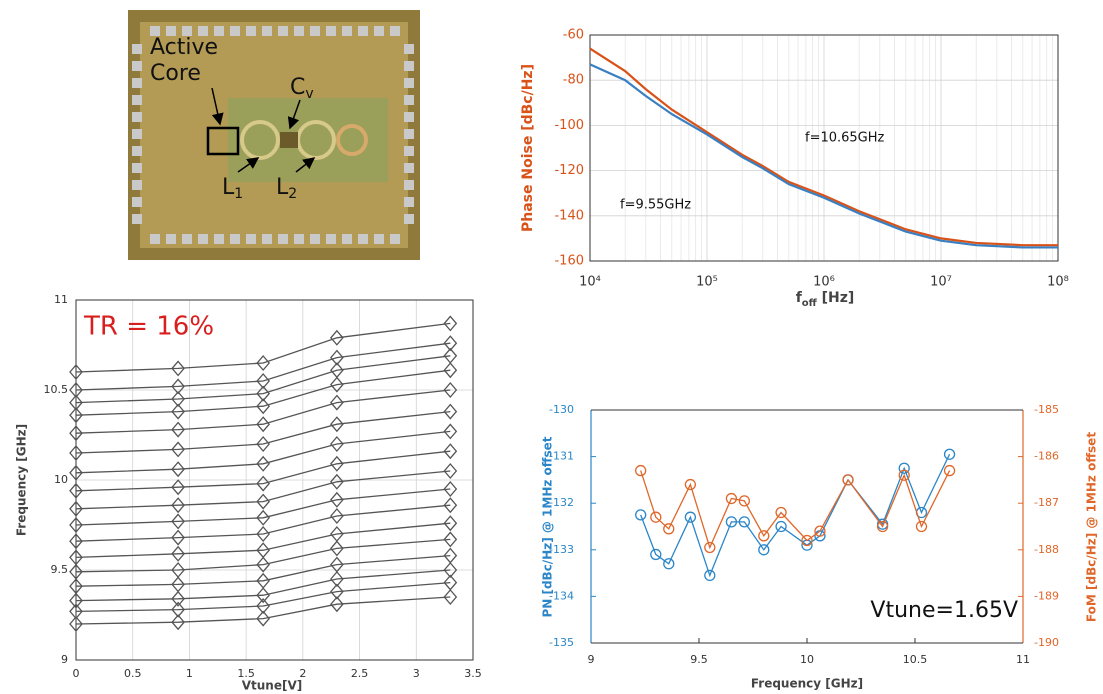  Describe the element at coordinates (699, 659) in the screenshot. I see `x-tick-label: 9.5` at that location.